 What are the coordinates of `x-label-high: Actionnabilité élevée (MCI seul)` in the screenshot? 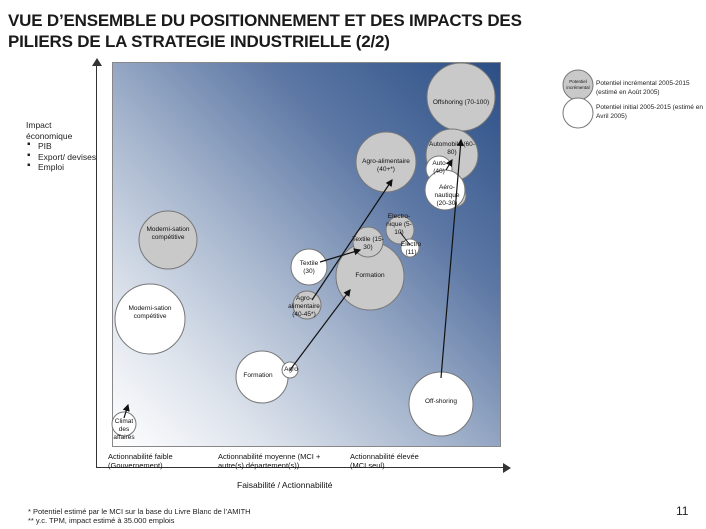 It's located at (384, 461).